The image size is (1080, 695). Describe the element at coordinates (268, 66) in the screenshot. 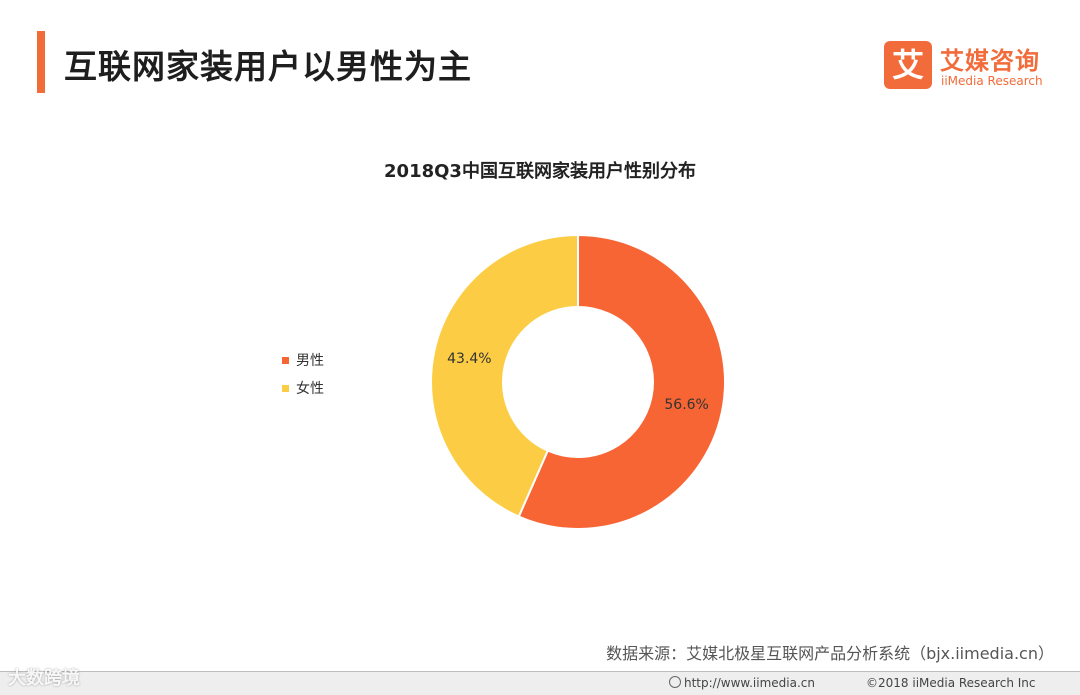

I see `page-title: 互联网家装用户以男性为主` at that location.